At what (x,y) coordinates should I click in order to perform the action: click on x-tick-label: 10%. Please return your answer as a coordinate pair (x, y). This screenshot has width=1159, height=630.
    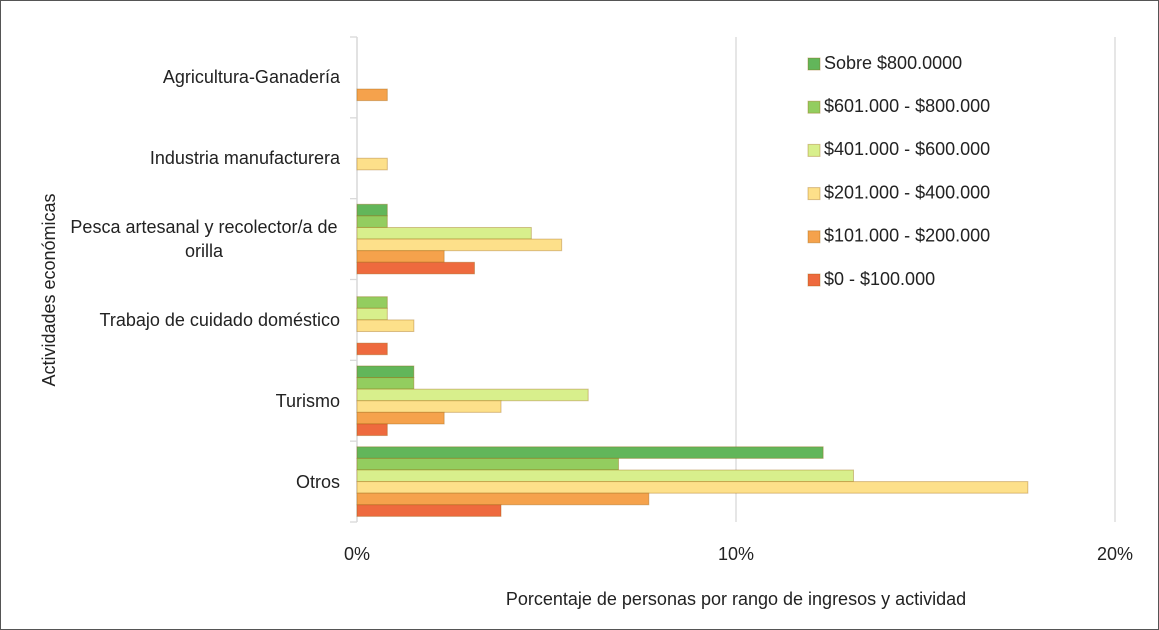
    Looking at the image, I should click on (736, 554).